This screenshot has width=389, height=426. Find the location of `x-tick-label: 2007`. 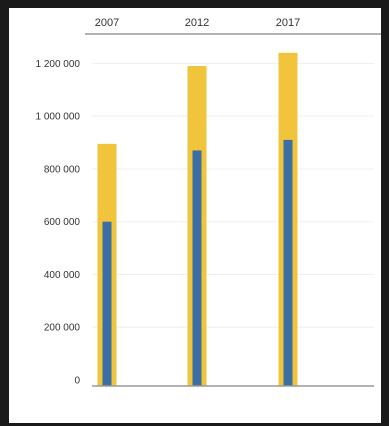

x-tick-label: 2007 is located at coordinates (107, 23).